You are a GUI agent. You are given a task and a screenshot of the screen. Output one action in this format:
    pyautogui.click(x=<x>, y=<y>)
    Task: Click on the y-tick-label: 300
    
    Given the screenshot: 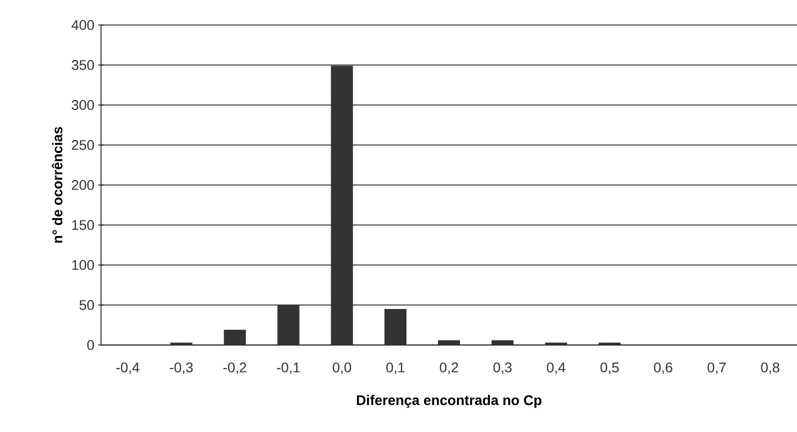 What is the action you would take?
    pyautogui.click(x=83, y=105)
    